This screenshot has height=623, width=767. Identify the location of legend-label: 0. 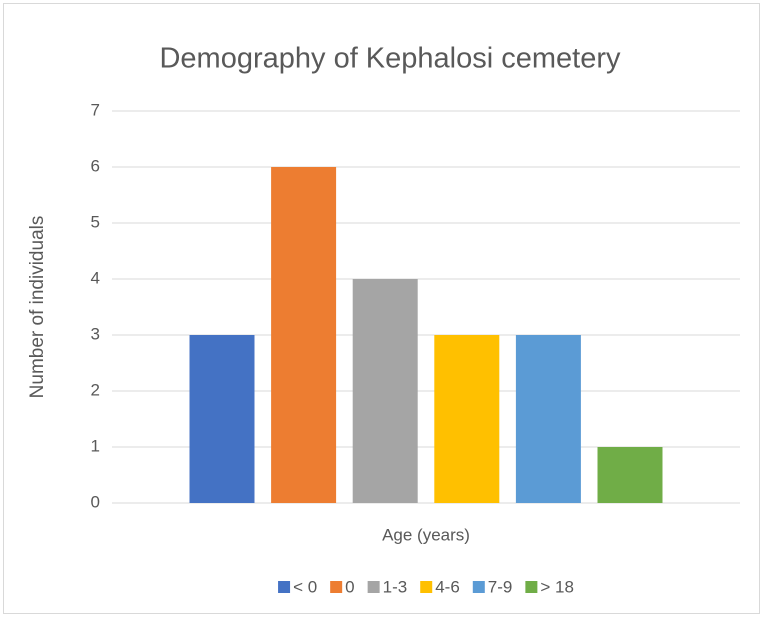
(349, 586).